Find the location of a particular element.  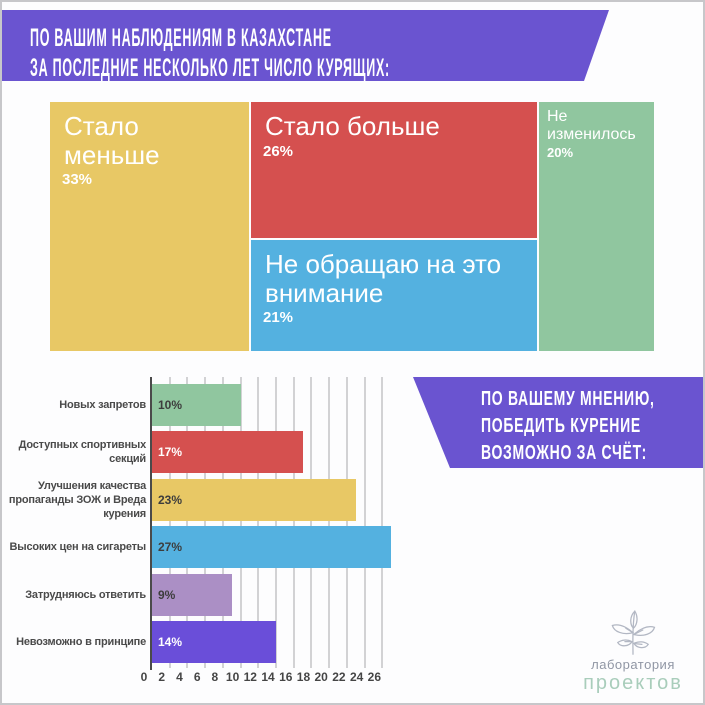

treemap-label: Не обращаю на это внимание is located at coordinates (383, 278).